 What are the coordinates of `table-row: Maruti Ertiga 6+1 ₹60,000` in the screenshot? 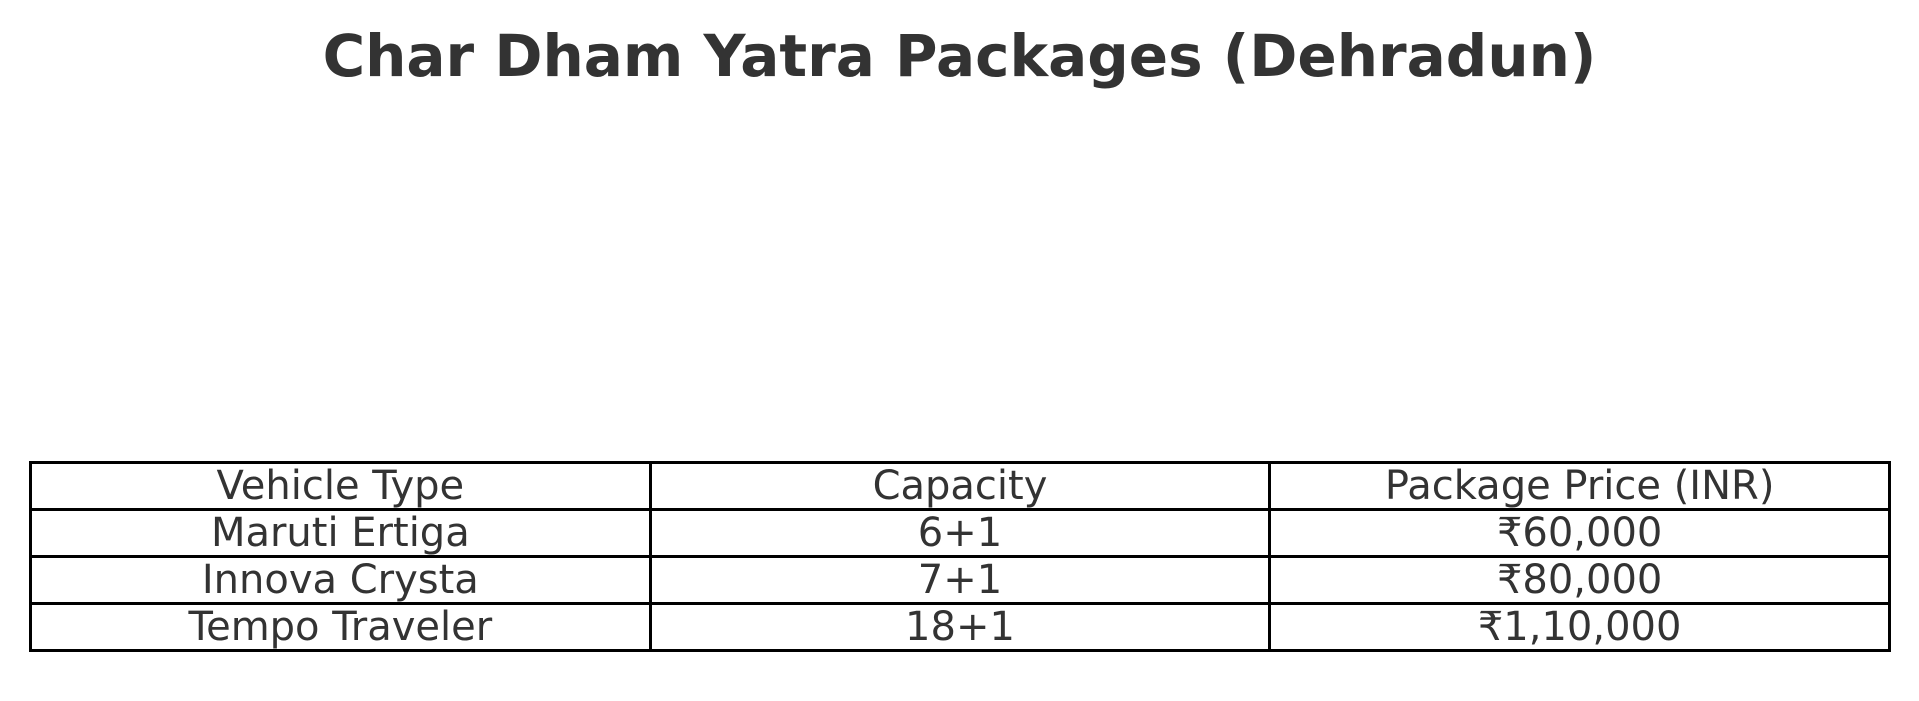 It's located at (960, 533).